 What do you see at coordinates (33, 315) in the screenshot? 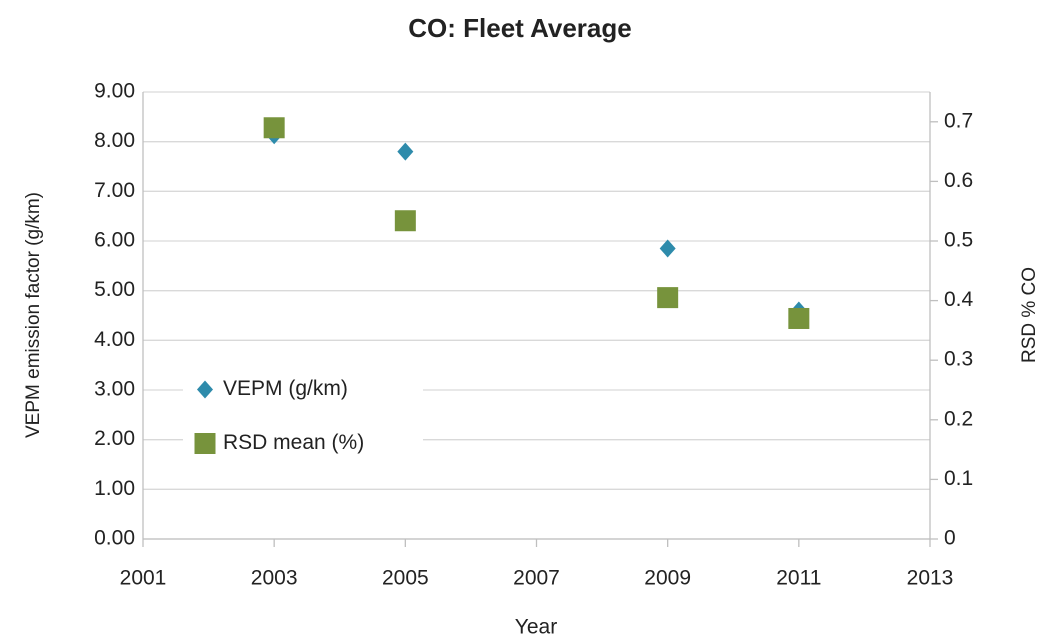
I see `y-axis-label: VEPM emission factor (g/km)` at bounding box center [33, 315].